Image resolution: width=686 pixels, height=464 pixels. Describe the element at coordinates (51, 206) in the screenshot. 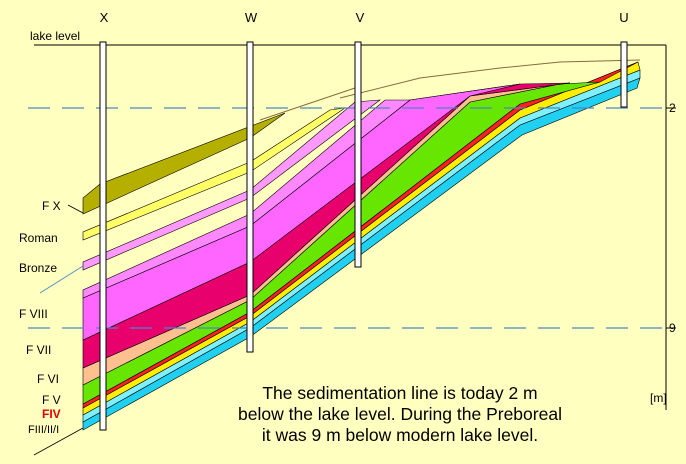

I see `layer-label-f-x: F X` at that location.